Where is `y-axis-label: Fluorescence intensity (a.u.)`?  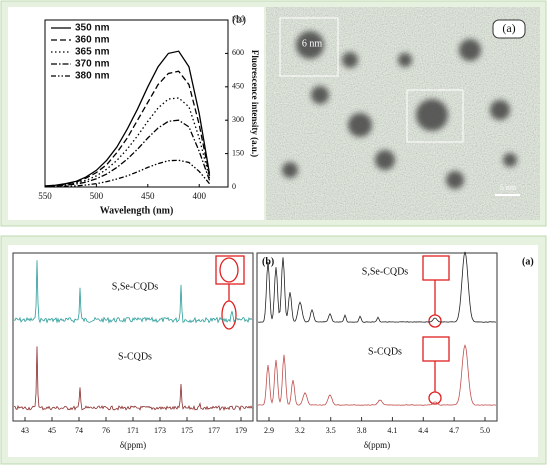 y-axis-label: Fluorescence intensity (a.u.) is located at coordinates (255, 103).